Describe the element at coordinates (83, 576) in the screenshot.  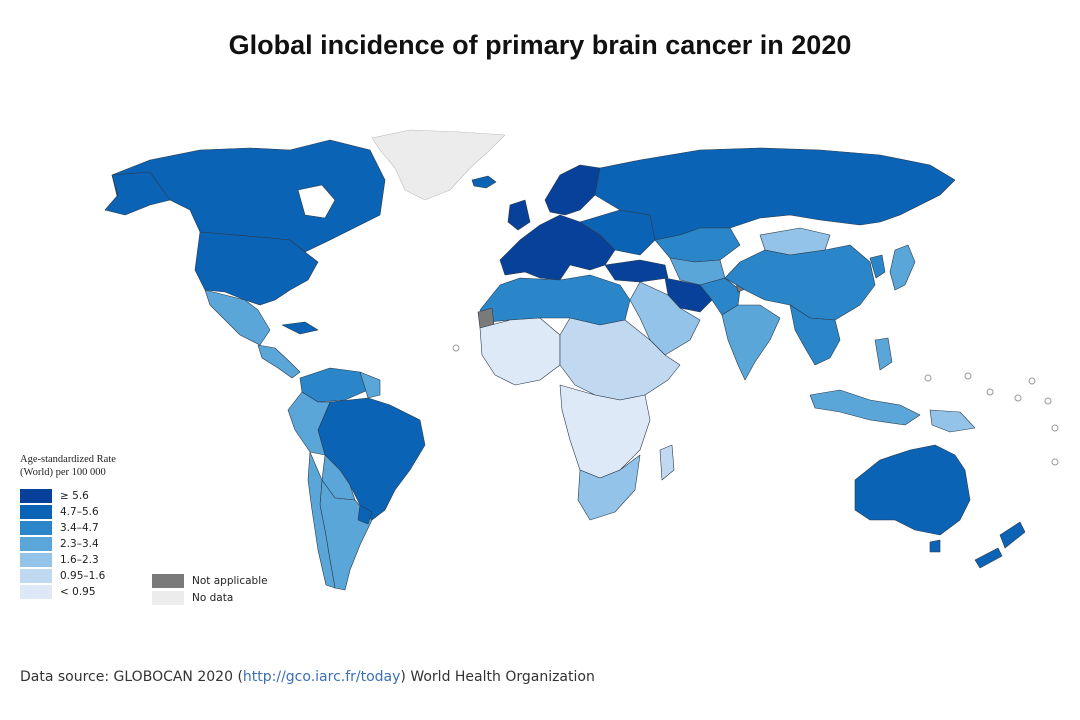
I see `legend-label: 0.95–1.6` at that location.